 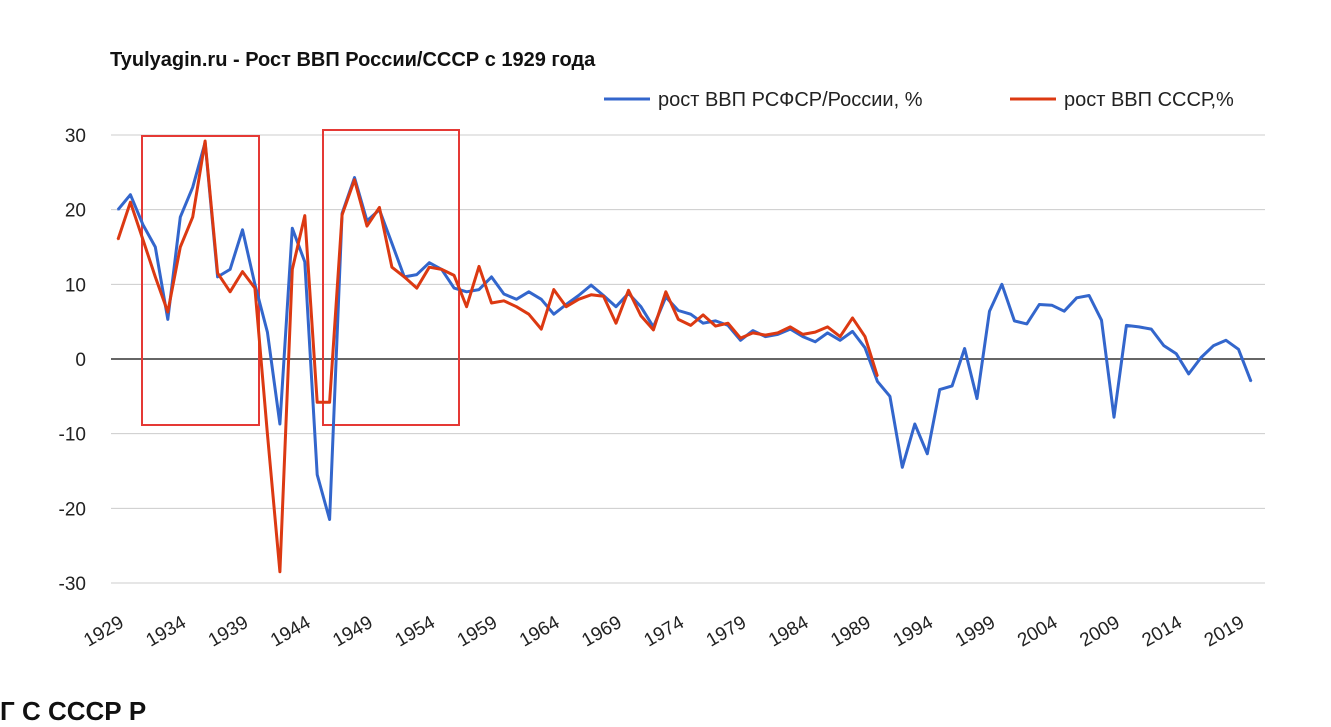 What do you see at coordinates (477, 631) in the screenshot?
I see `x-tick-label: 1959` at bounding box center [477, 631].